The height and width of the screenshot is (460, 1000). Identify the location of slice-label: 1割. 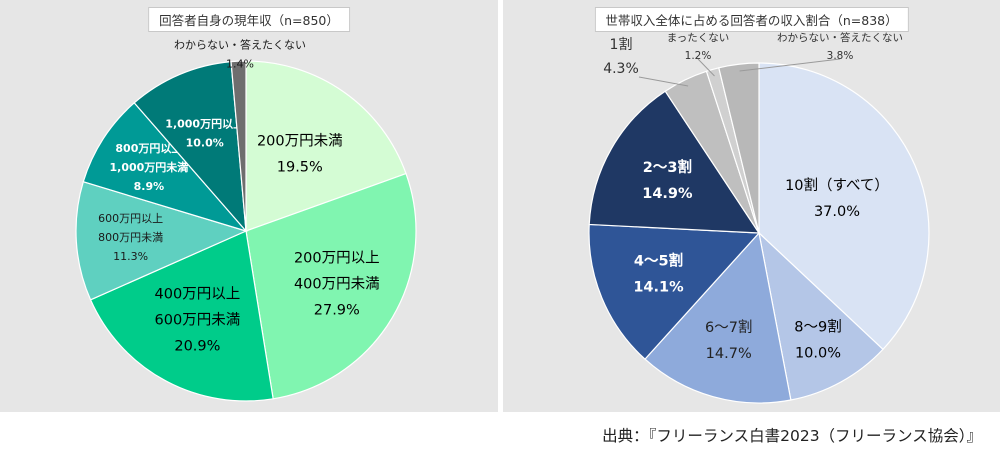
(621, 44).